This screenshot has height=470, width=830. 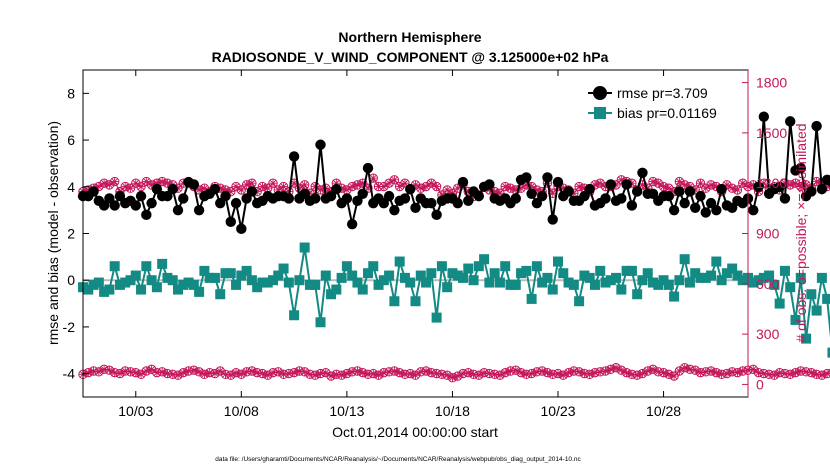 What do you see at coordinates (415, 432) in the screenshot?
I see `x-axis-label: Oct.01,2014 00:00:00 start` at bounding box center [415, 432].